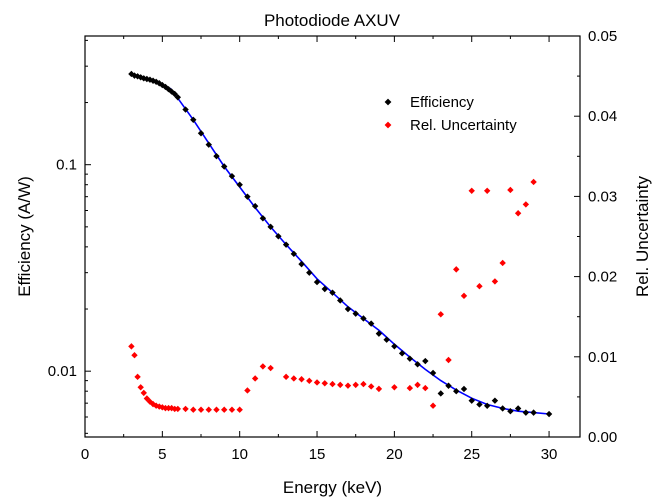 Image resolution: width=655 pixels, height=499 pixels. I want to click on x-tick-label: 25, so click(471, 454).